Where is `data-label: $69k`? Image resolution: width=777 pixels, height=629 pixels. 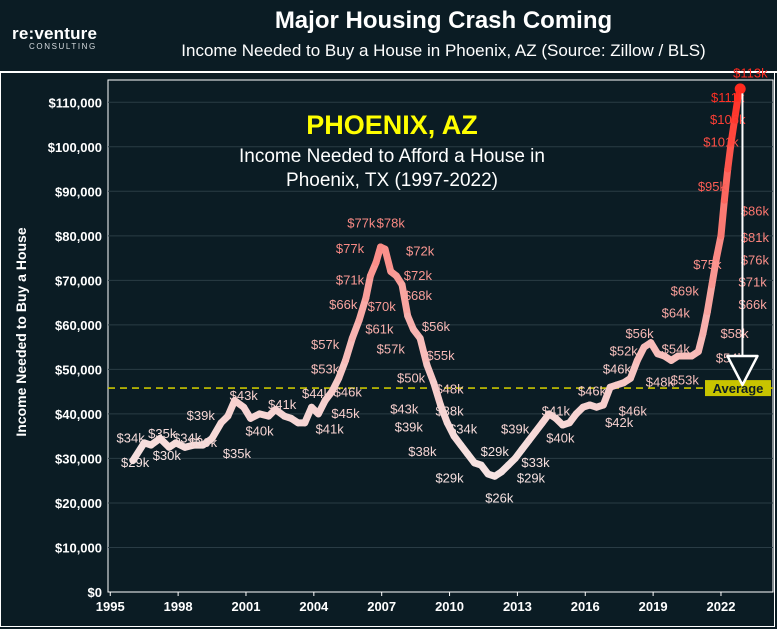 data-label: $69k is located at coordinates (685, 290).